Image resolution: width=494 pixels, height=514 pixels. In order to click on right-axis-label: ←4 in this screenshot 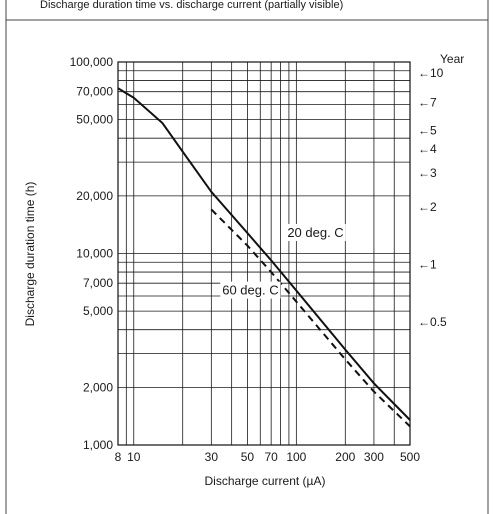, I will do `click(427, 149)`.